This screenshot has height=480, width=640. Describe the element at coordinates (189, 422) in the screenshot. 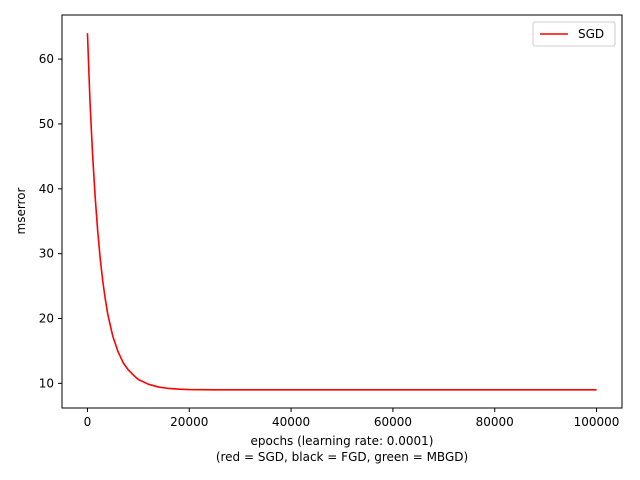

I see `x-tick-label: 20000` at that location.